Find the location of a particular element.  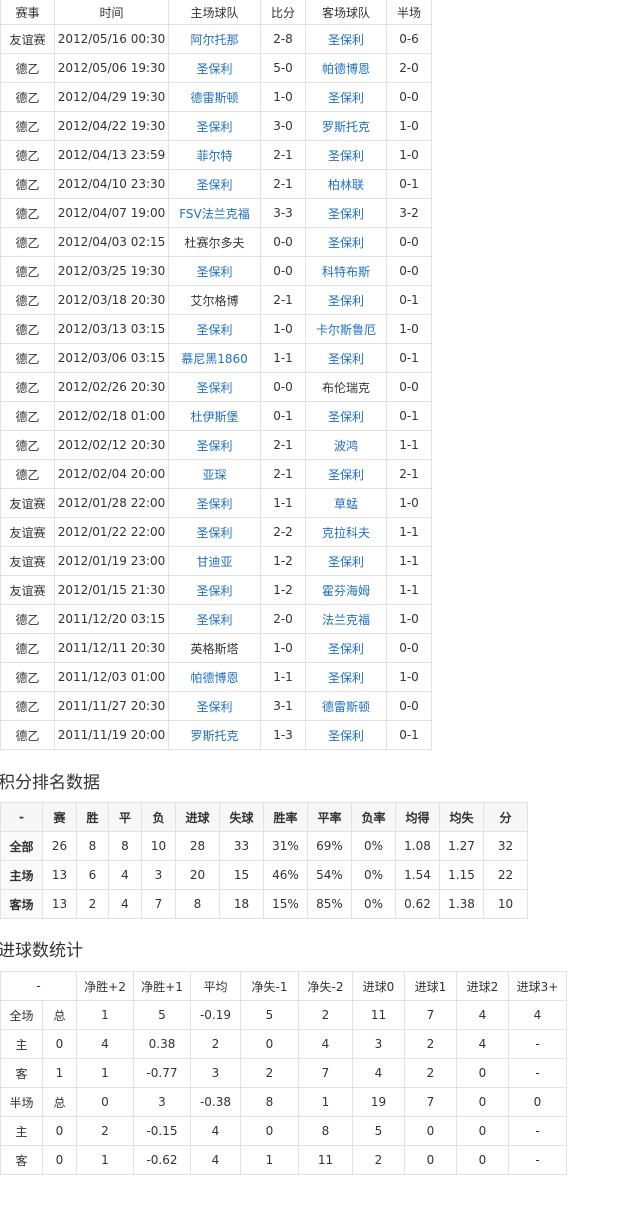

row-label: 1 is located at coordinates (59, 1073).